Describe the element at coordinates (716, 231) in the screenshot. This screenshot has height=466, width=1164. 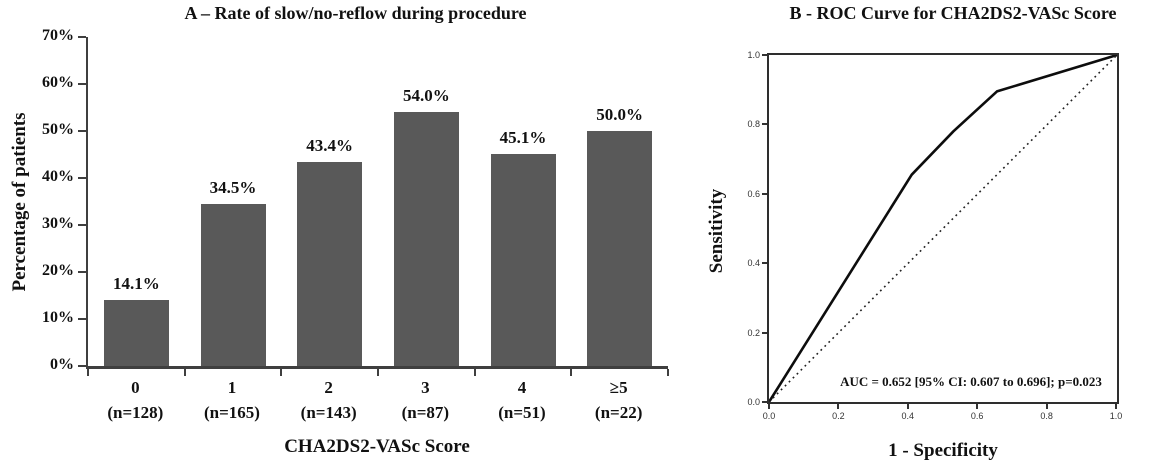
I see `panel-b-y-axis-label: Sensitivity` at that location.